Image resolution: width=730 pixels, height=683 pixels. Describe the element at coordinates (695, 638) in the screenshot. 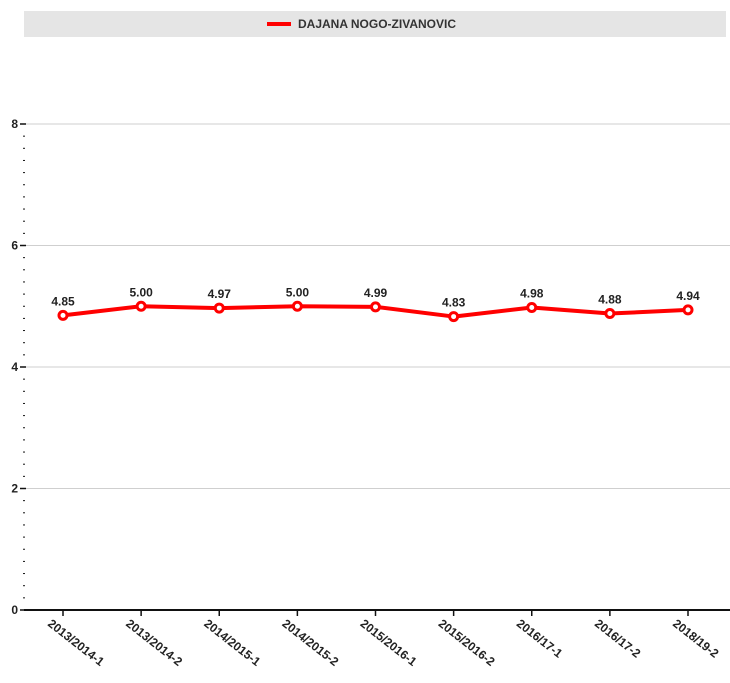

I see `x-tick-label: 2018/19-2` at that location.